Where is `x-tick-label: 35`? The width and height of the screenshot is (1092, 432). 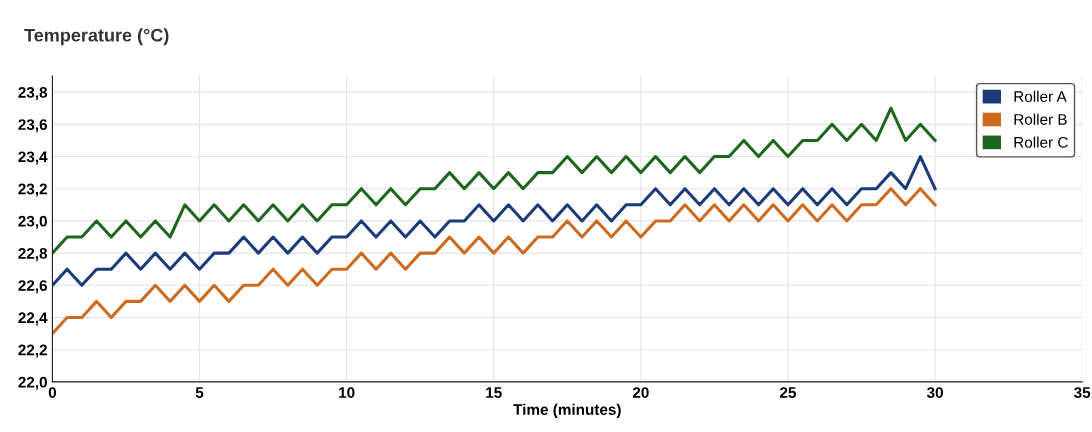 x-tick-label: 35 is located at coordinates (1082, 392).